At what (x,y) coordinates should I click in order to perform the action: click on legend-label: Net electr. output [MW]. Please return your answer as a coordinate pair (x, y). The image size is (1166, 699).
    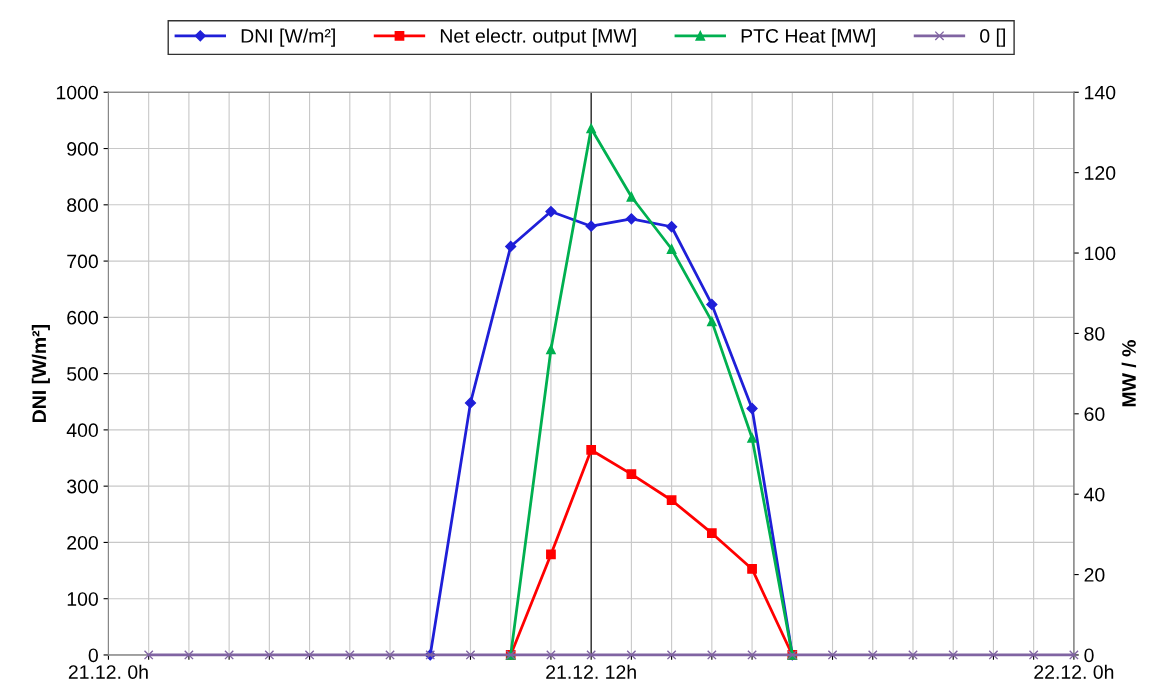
    Looking at the image, I should click on (538, 37).